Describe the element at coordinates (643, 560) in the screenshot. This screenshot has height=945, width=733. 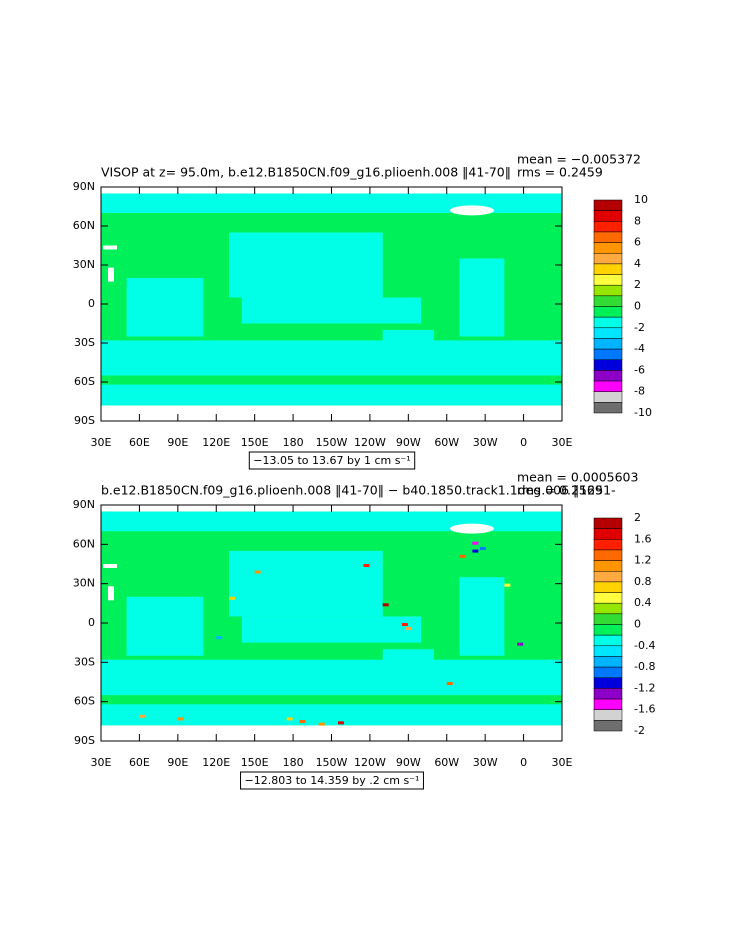
I see `colorbar-label: 1.2` at that location.